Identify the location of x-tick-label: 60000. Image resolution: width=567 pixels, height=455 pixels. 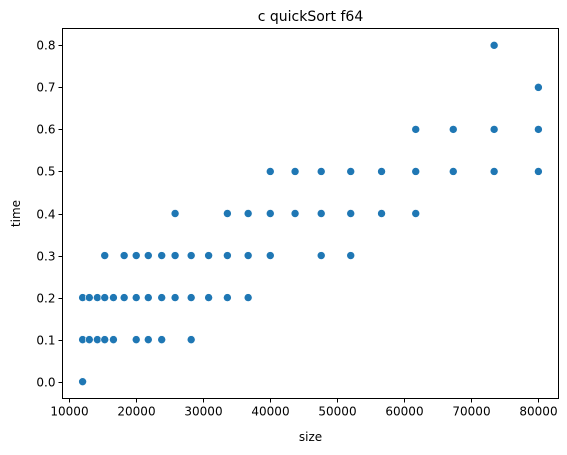
(404, 412).